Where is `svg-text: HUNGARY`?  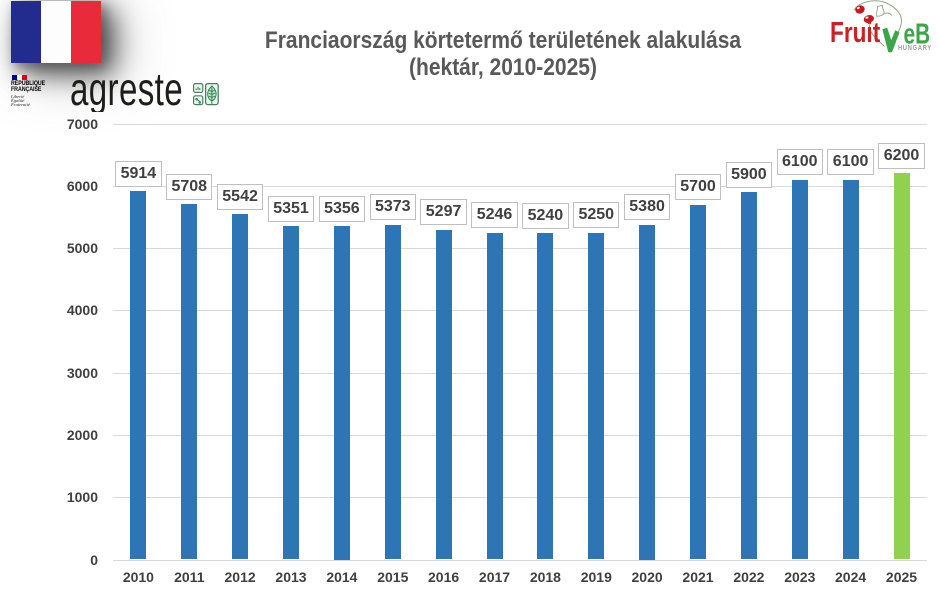
svg-text: HUNGARY is located at coordinates (915, 48).